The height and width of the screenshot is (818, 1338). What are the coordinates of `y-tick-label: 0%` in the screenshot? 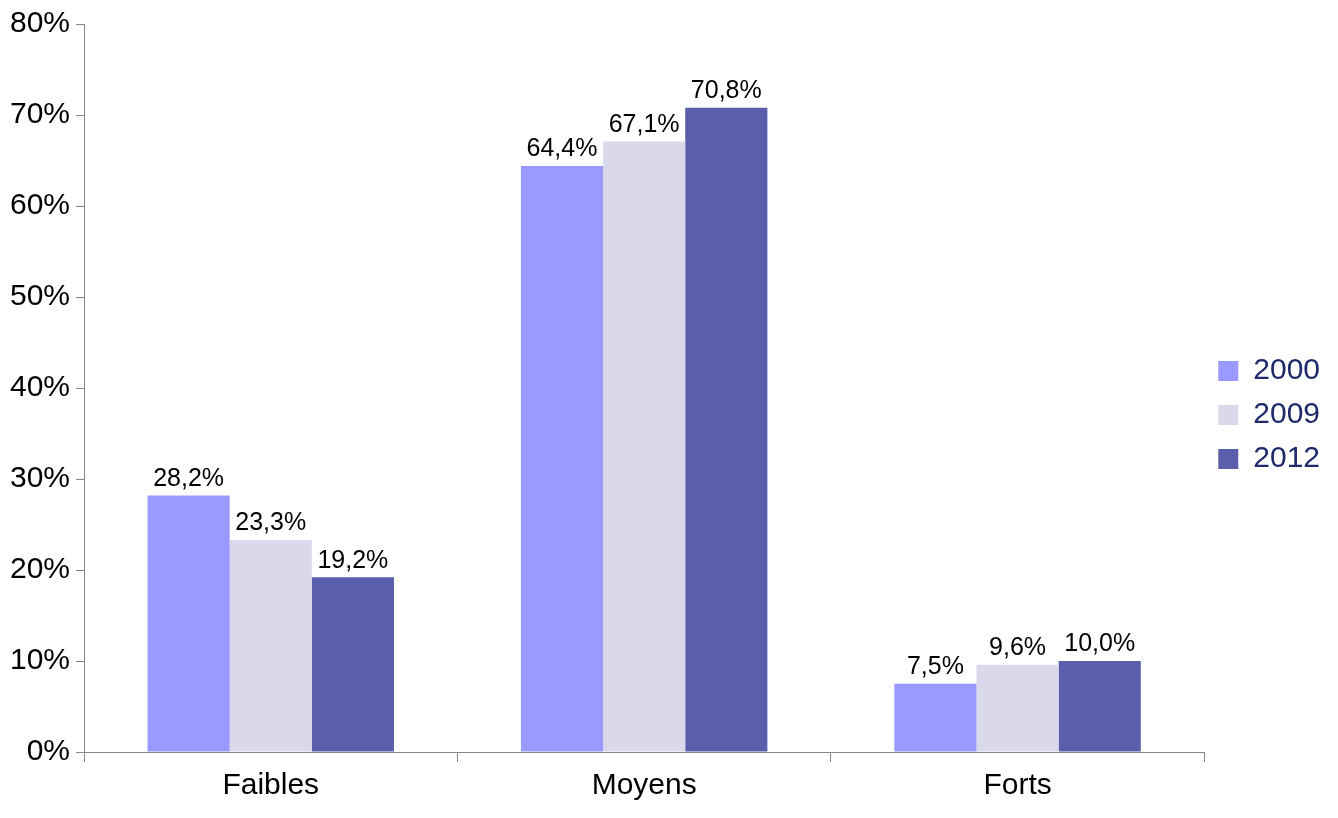 It's located at (48, 750).